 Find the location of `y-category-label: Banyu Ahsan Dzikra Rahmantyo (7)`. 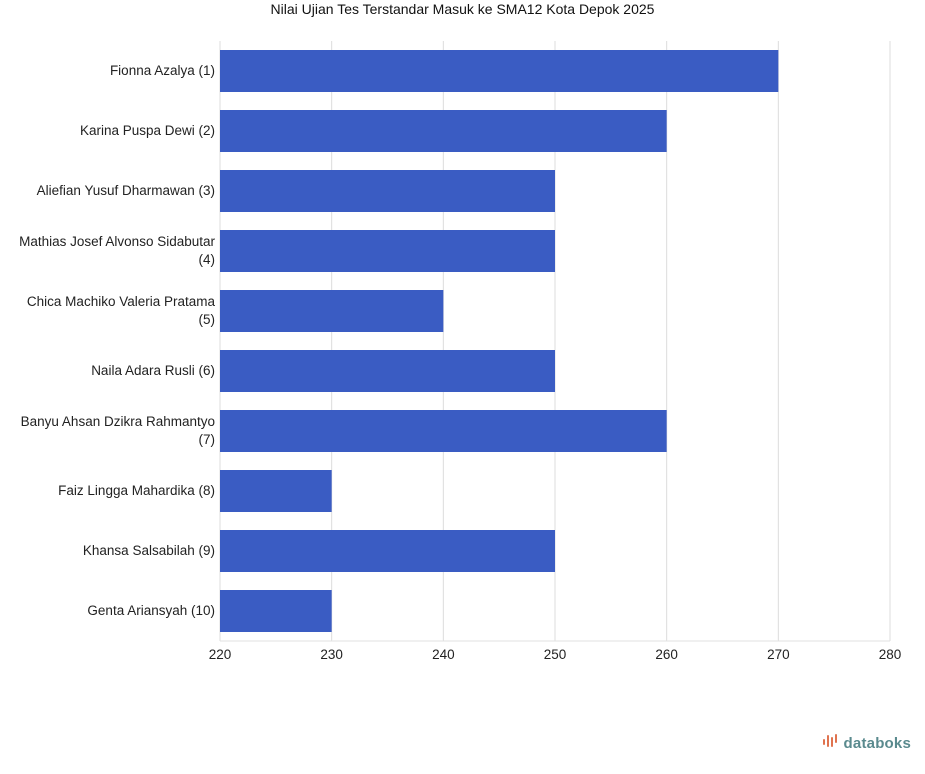

y-category-label: Banyu Ahsan Dzikra Rahmantyo (7) is located at coordinates (117, 430).